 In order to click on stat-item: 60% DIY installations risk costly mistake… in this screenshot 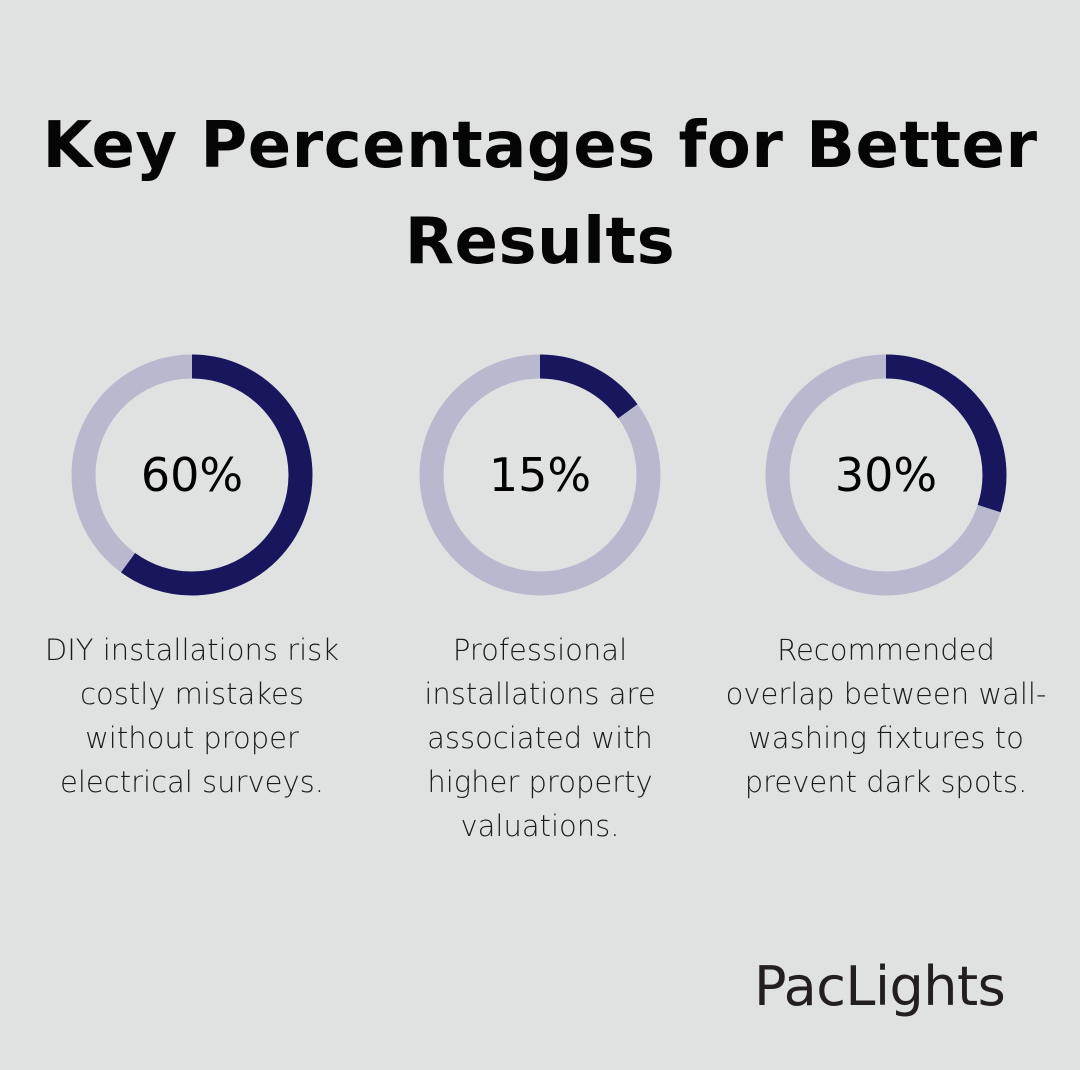, I will do `click(192, 579)`.